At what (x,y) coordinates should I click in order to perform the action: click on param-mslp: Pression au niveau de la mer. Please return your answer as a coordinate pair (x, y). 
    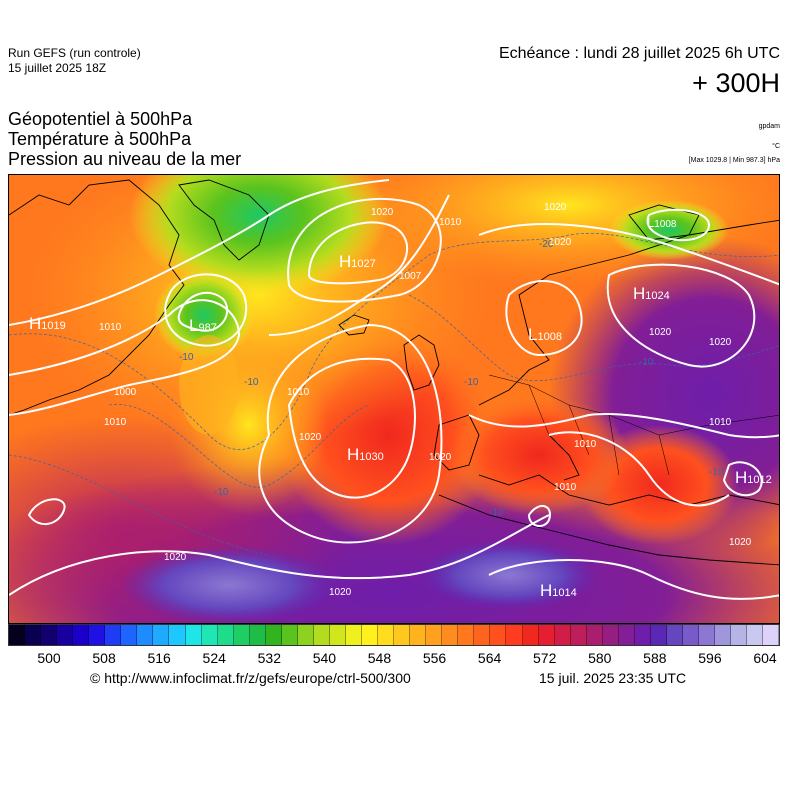
    Looking at the image, I should click on (125, 159).